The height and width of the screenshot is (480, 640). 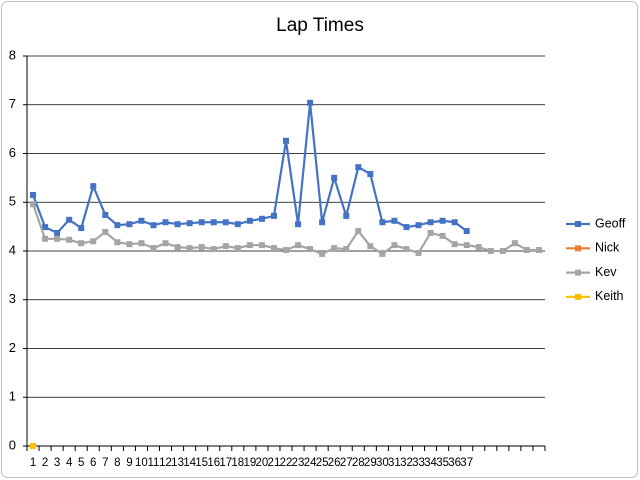 I want to click on x-tick-label: 30, so click(x=382, y=463).